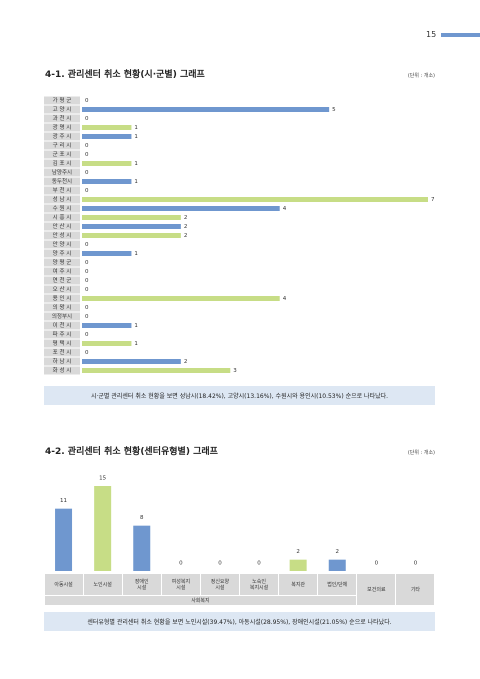 This screenshot has height=679, width=480. I want to click on category-cell: 기타, so click(415, 589).